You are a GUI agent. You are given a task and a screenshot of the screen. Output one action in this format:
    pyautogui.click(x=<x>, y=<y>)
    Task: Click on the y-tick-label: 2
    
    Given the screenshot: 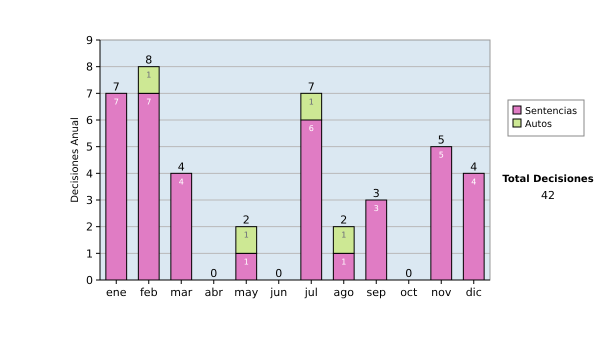 What is the action you would take?
    pyautogui.click(x=89, y=227)
    